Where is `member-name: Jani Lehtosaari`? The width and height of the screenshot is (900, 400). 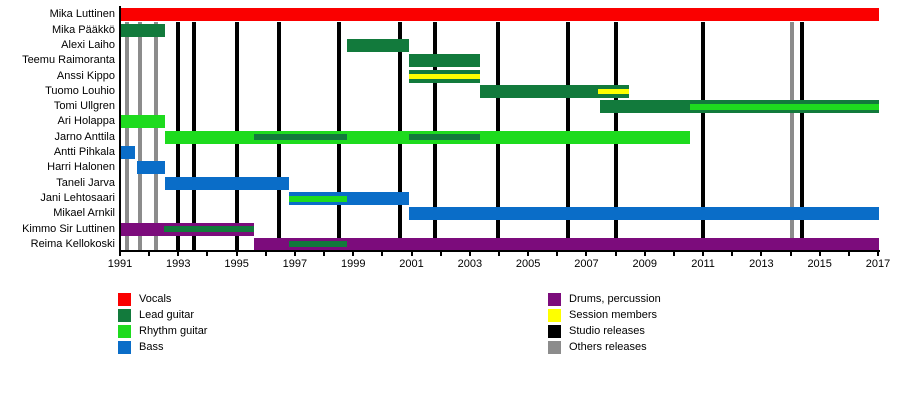 member-name: Jani Lehtosaari is located at coordinates (77, 198).